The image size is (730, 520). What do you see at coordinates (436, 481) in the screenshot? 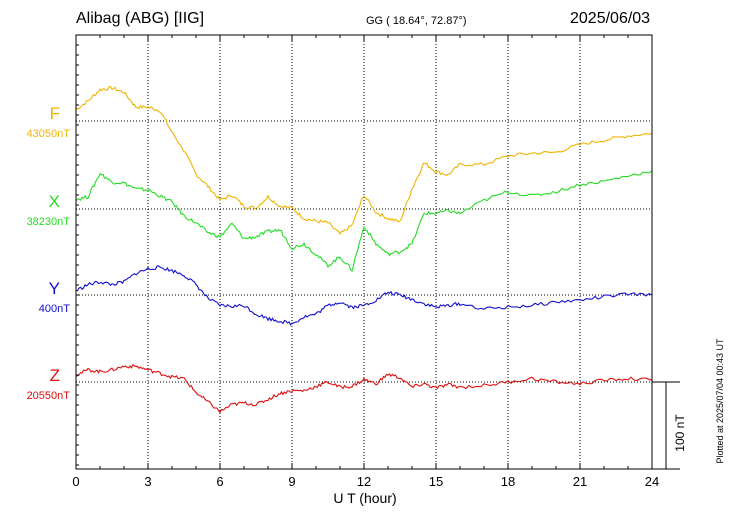
I see `x-tick: 15` at bounding box center [436, 481].